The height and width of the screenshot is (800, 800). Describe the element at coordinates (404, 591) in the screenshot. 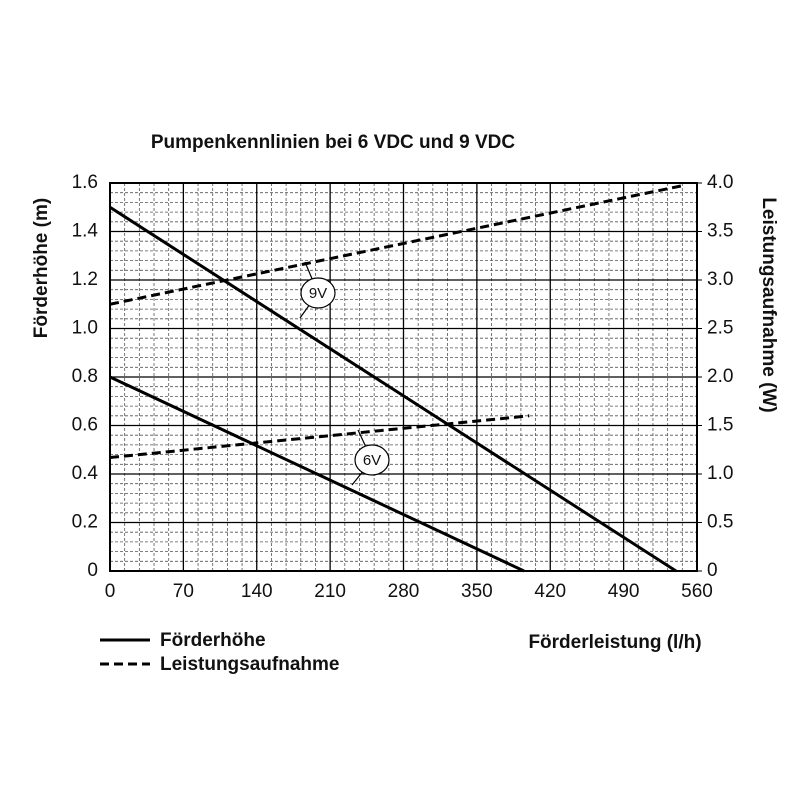

I see `x-tick-label: 280` at that location.